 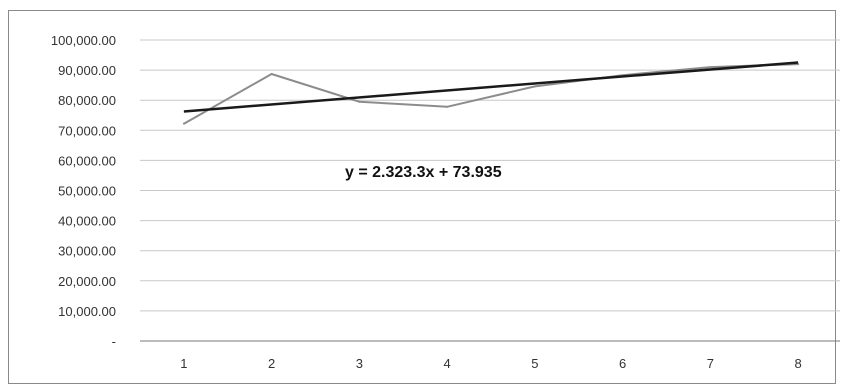 I want to click on y-tick-label: 70,000.00, so click(x=87, y=130).